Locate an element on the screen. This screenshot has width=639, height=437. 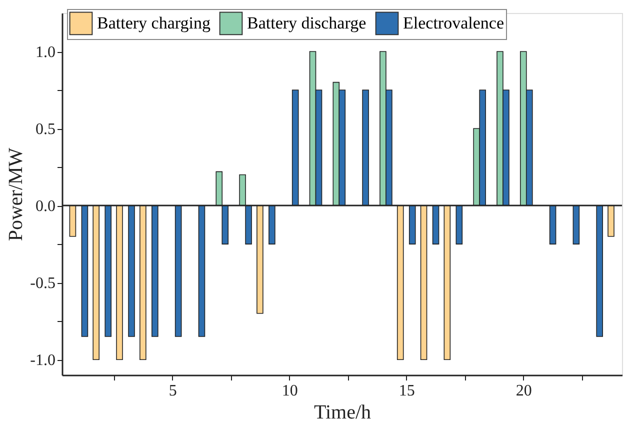
legend-label: Battery charging is located at coordinates (154, 22).